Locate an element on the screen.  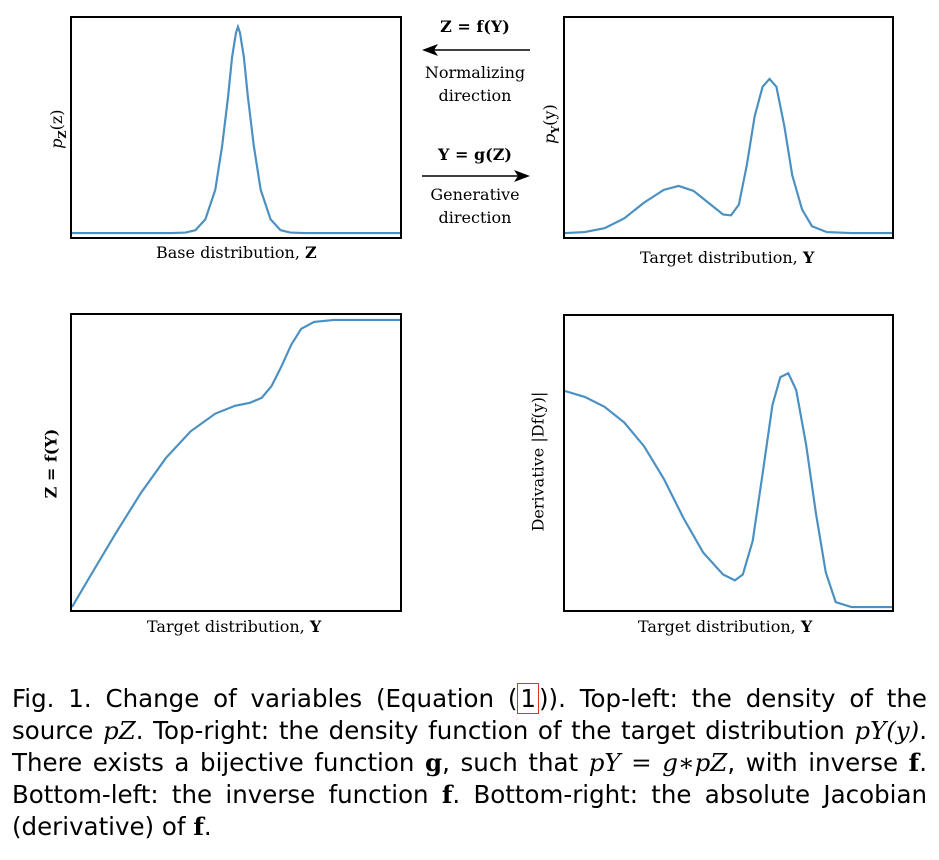
generative-formula: Y = g(Z) is located at coordinates (475, 154).